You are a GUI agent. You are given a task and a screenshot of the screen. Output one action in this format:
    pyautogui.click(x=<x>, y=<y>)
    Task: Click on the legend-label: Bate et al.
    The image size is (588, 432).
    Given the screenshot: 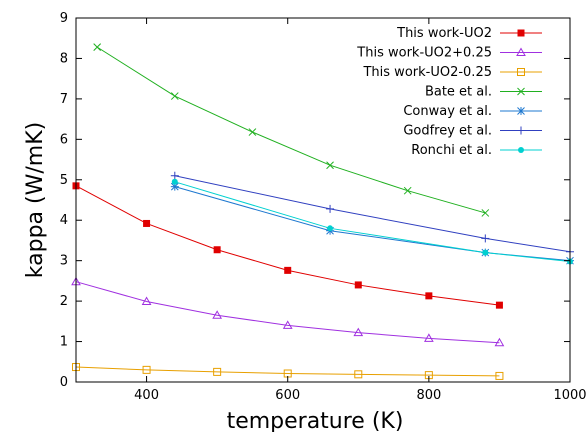 What is the action you would take?
    pyautogui.click(x=458, y=92)
    